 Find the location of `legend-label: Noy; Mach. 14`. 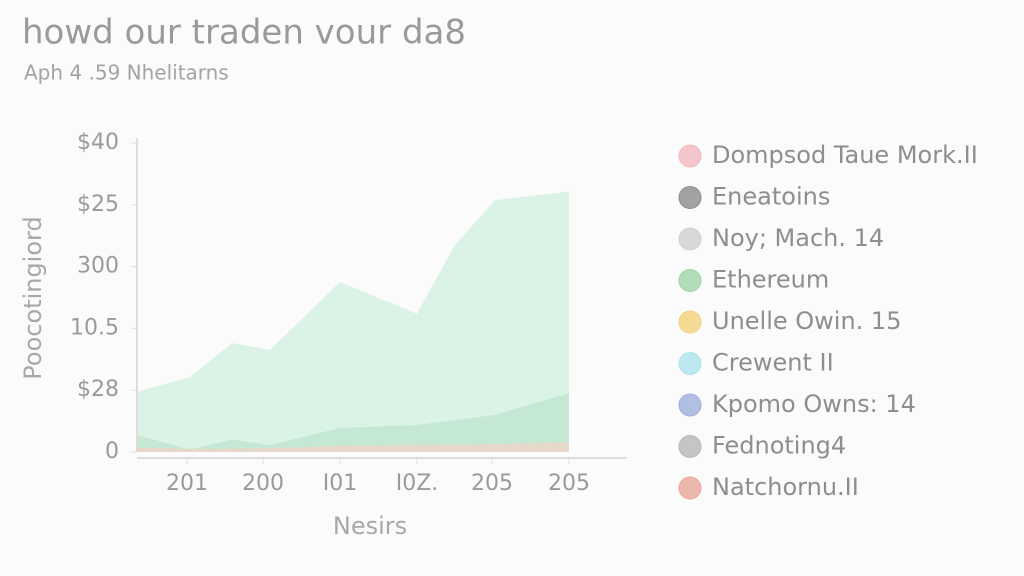

legend-label: Noy; Mach. 14 is located at coordinates (798, 238).